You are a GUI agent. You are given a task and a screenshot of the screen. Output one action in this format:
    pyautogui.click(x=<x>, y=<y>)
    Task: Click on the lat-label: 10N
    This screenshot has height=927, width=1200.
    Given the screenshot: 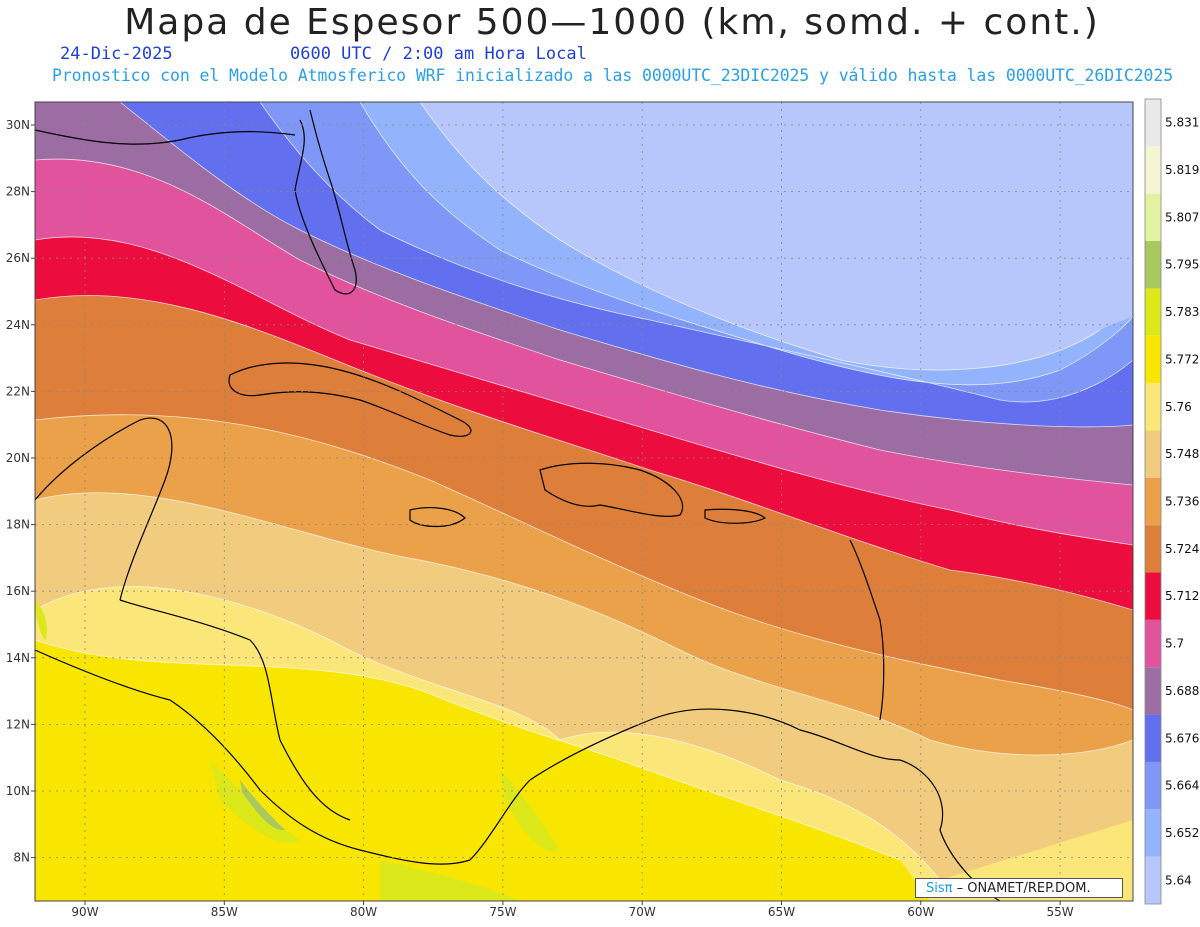 What is the action you would take?
    pyautogui.click(x=18, y=791)
    